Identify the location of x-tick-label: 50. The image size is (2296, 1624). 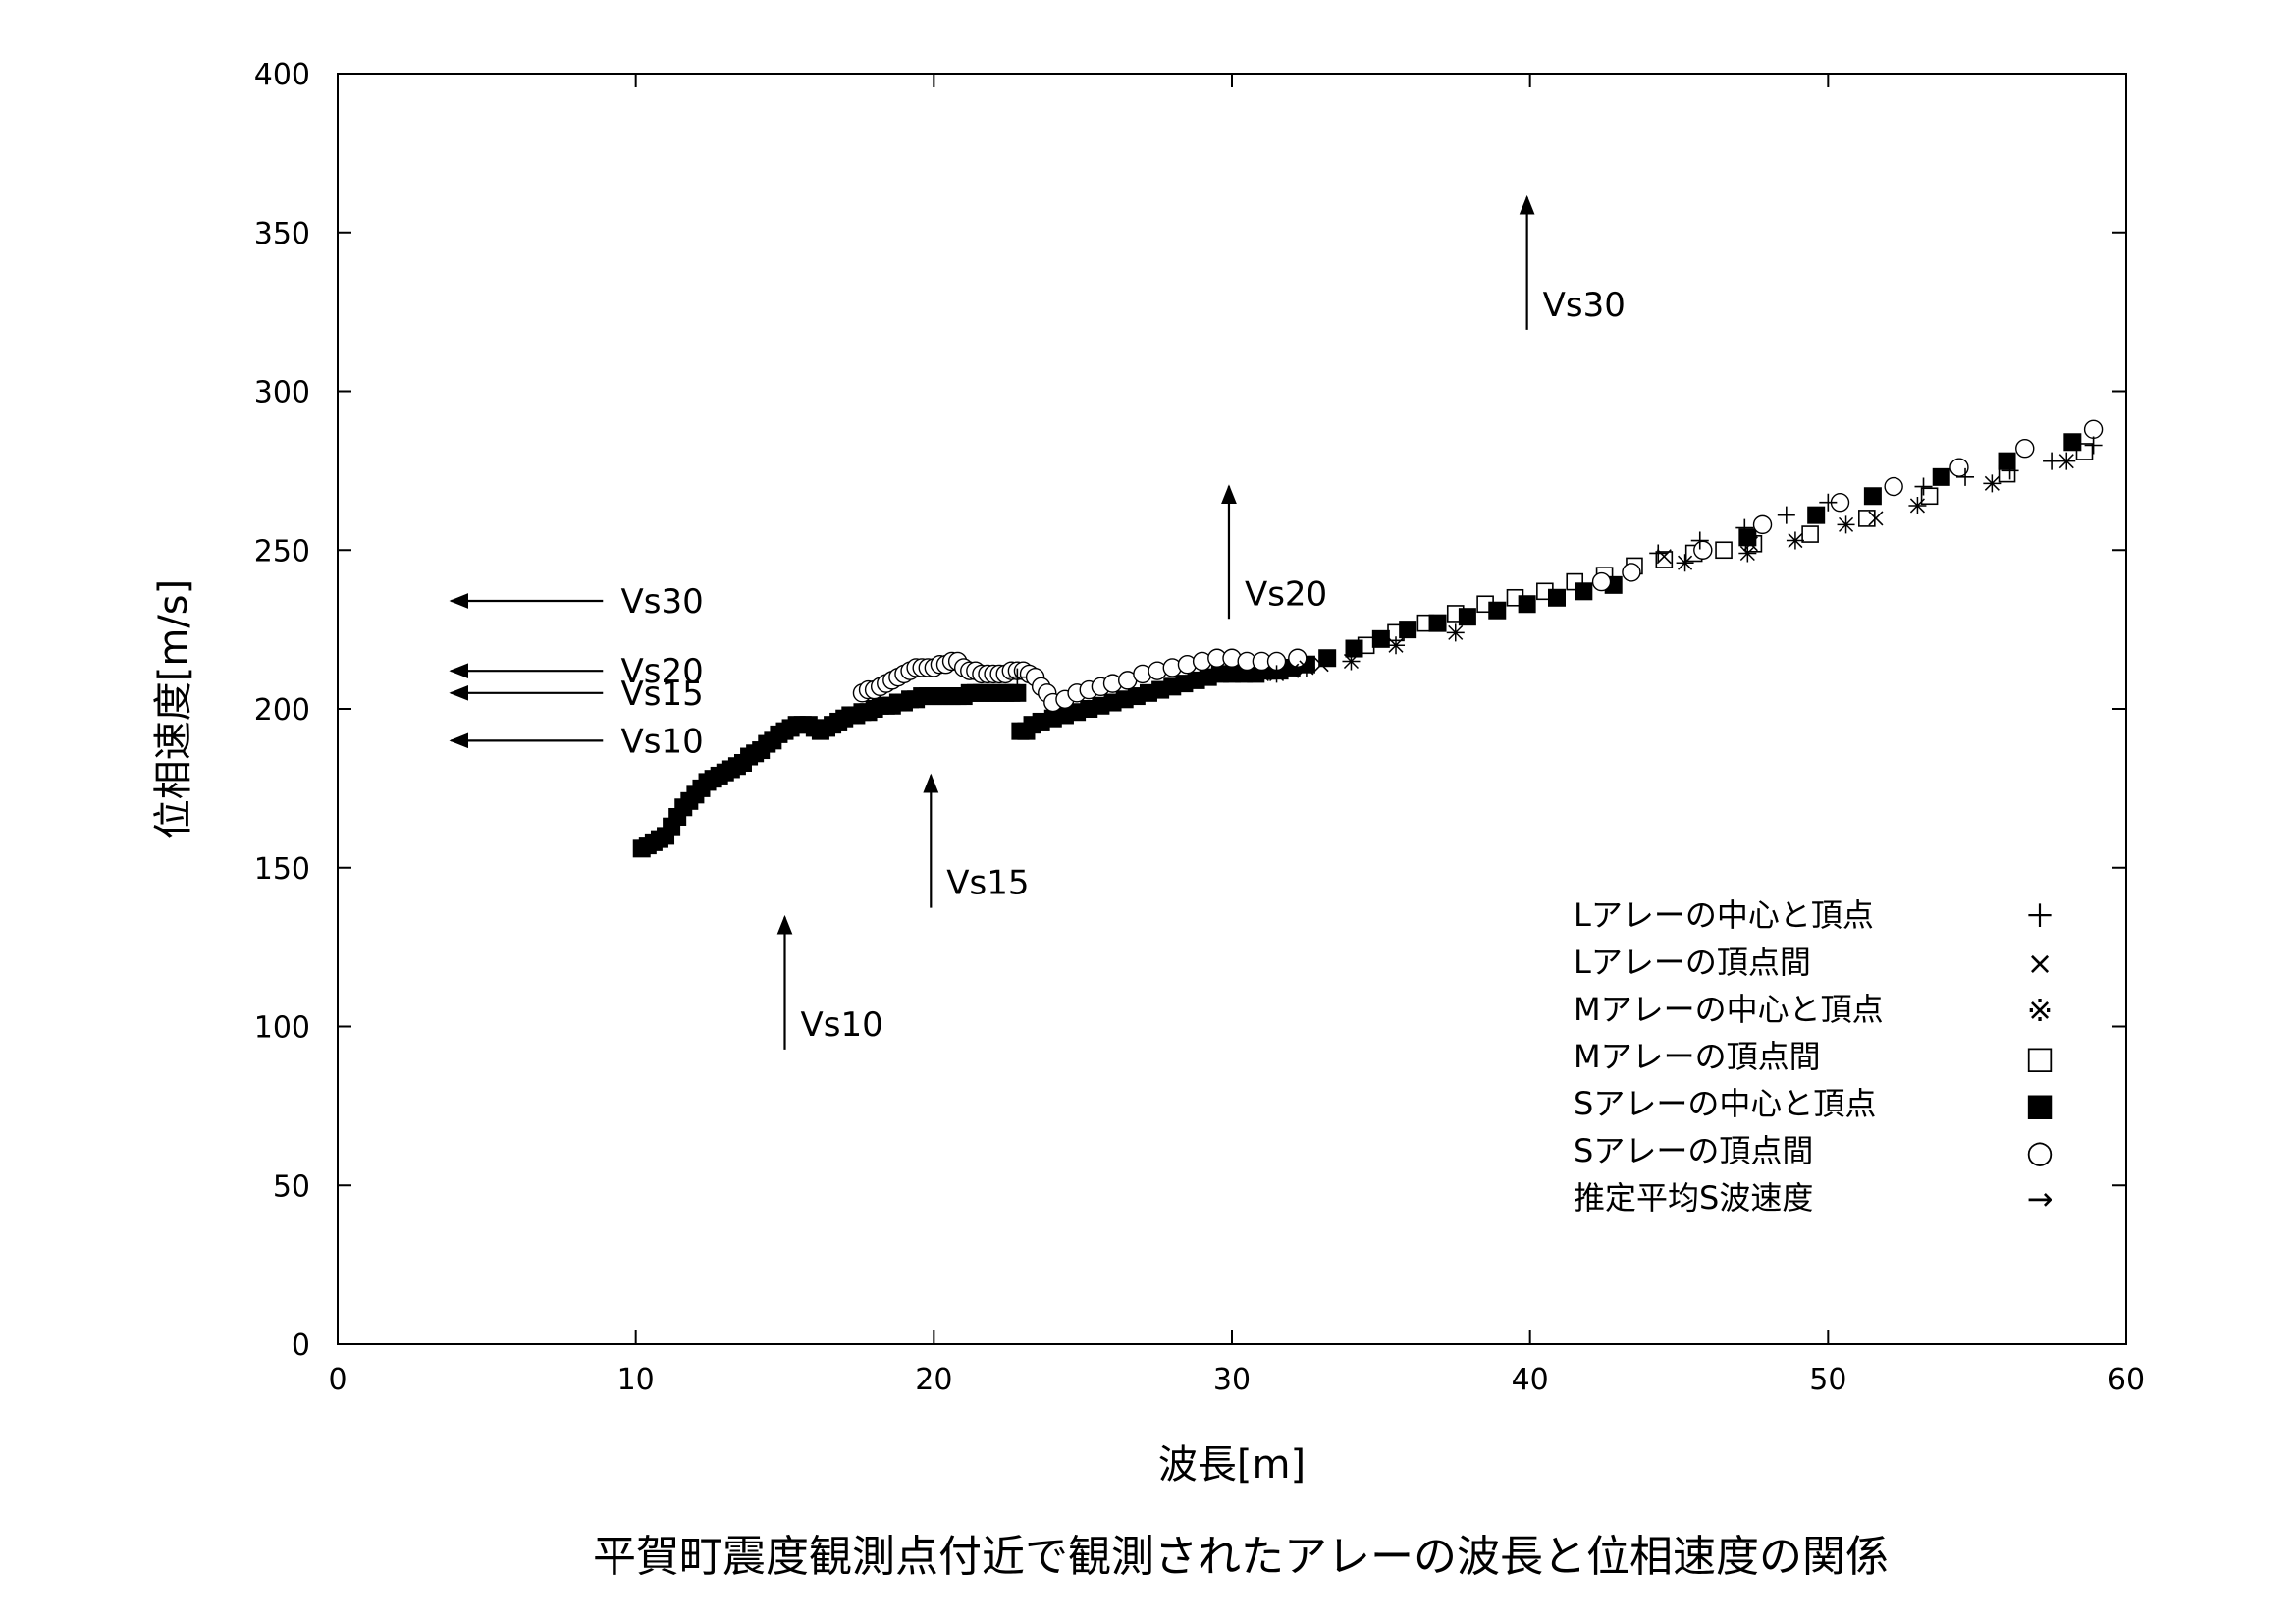
(1828, 1380).